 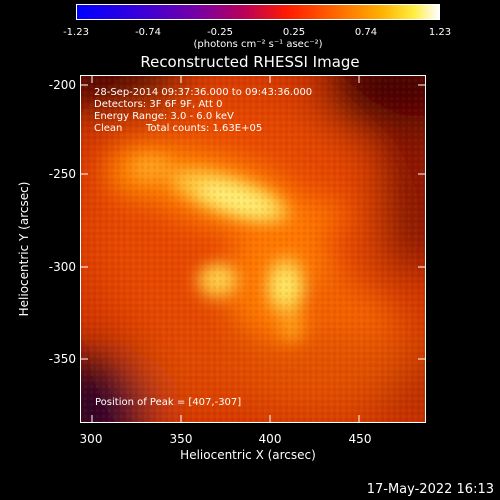 I want to click on colorbar-unit-label: (photons cm⁻² s⁻¹ asec⁻²), so click(x=258, y=44).